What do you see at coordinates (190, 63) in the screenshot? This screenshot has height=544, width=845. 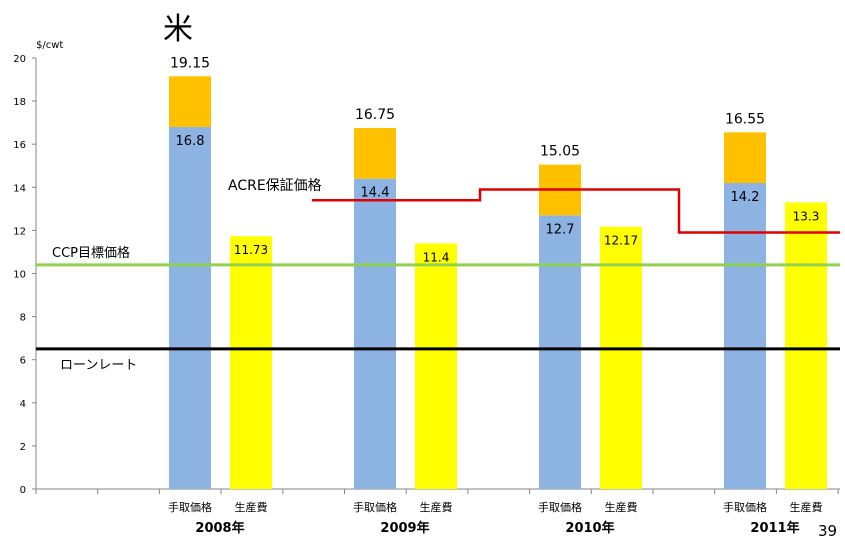 I see `data-label-total: 19.15` at bounding box center [190, 63].